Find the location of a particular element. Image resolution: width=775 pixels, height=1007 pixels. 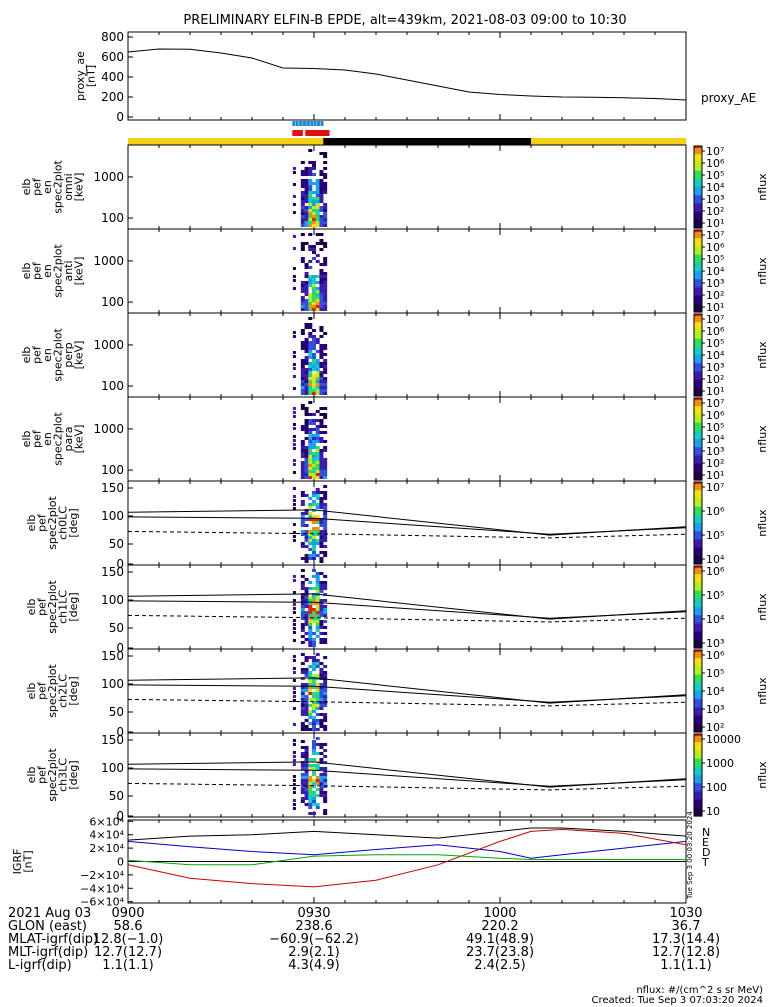

spectrogram-frame is located at coordinates (407, 691).